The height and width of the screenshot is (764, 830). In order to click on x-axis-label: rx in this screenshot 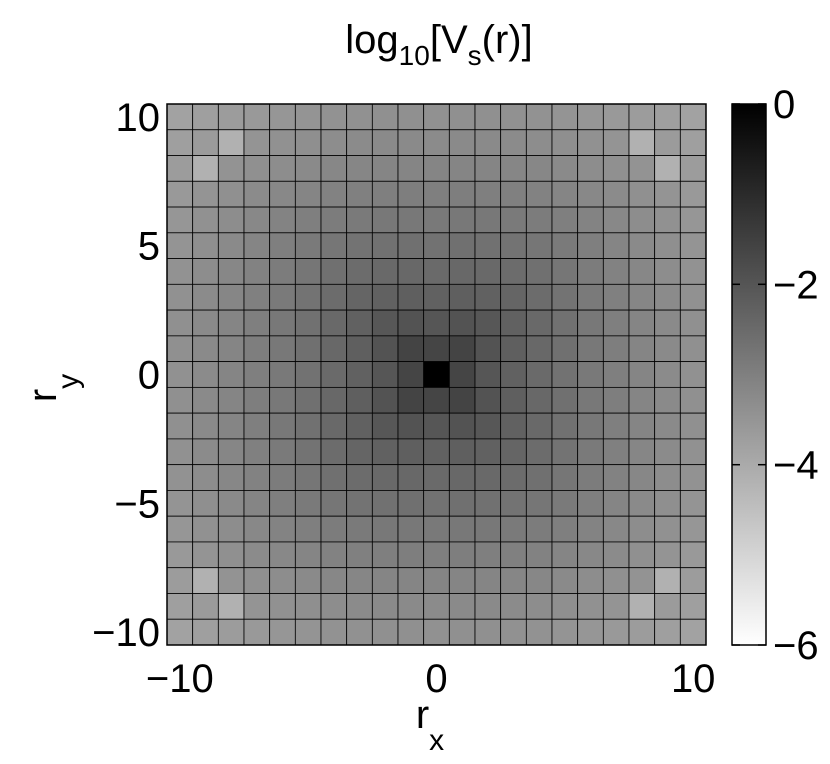, I will do `click(430, 725)`.